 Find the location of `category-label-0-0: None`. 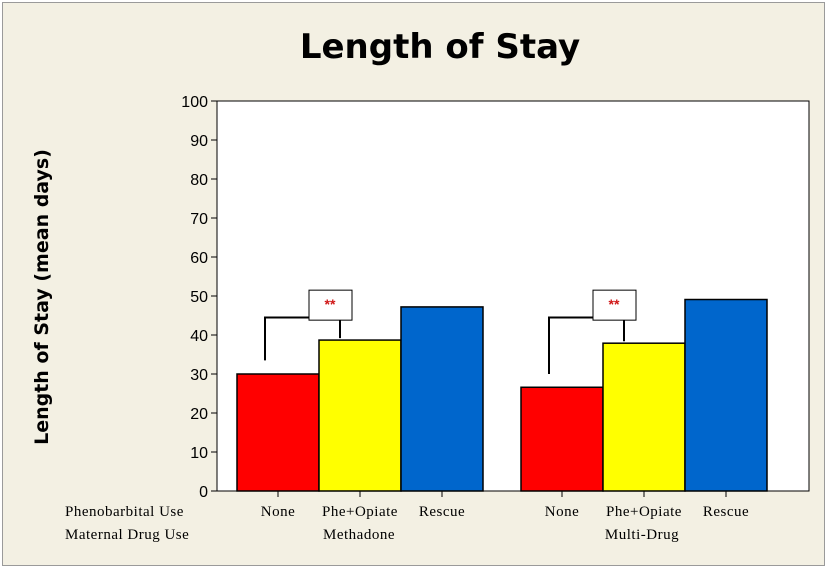

category-label-0-0: None is located at coordinates (278, 512).